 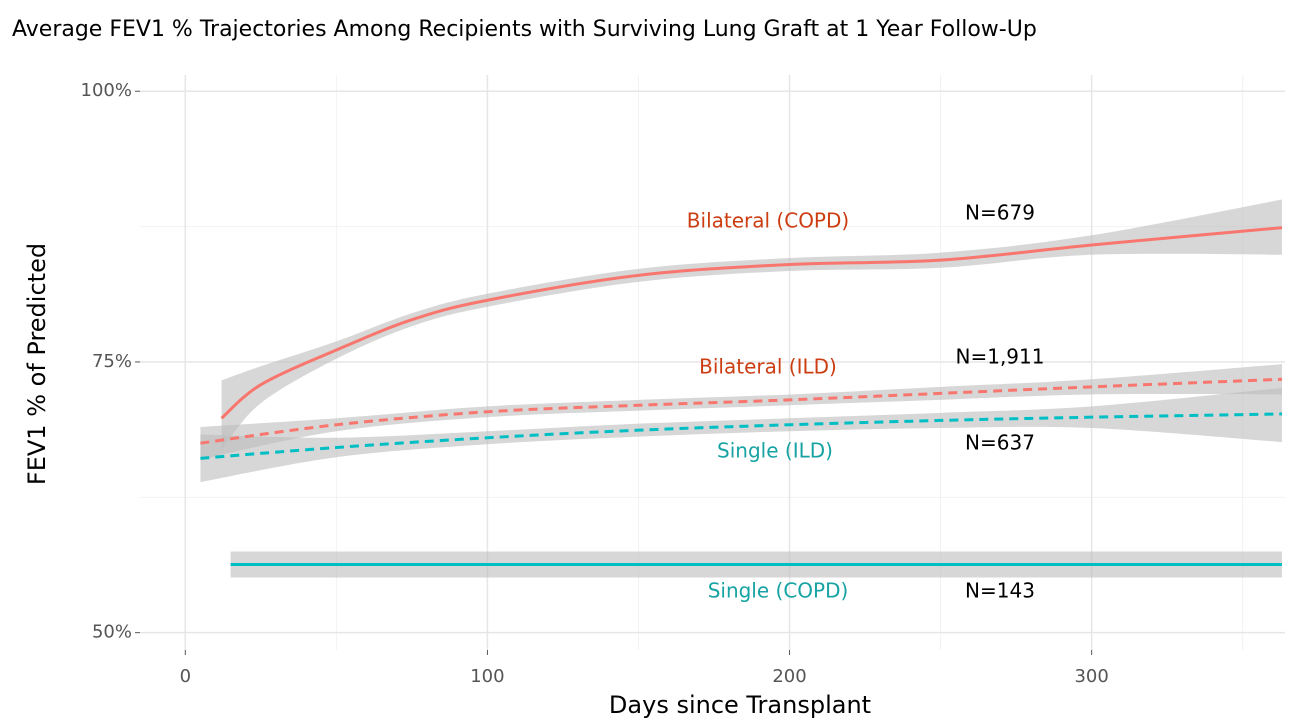 What do you see at coordinates (1000, 357) in the screenshot?
I see `annotation: N=1,911` at bounding box center [1000, 357].